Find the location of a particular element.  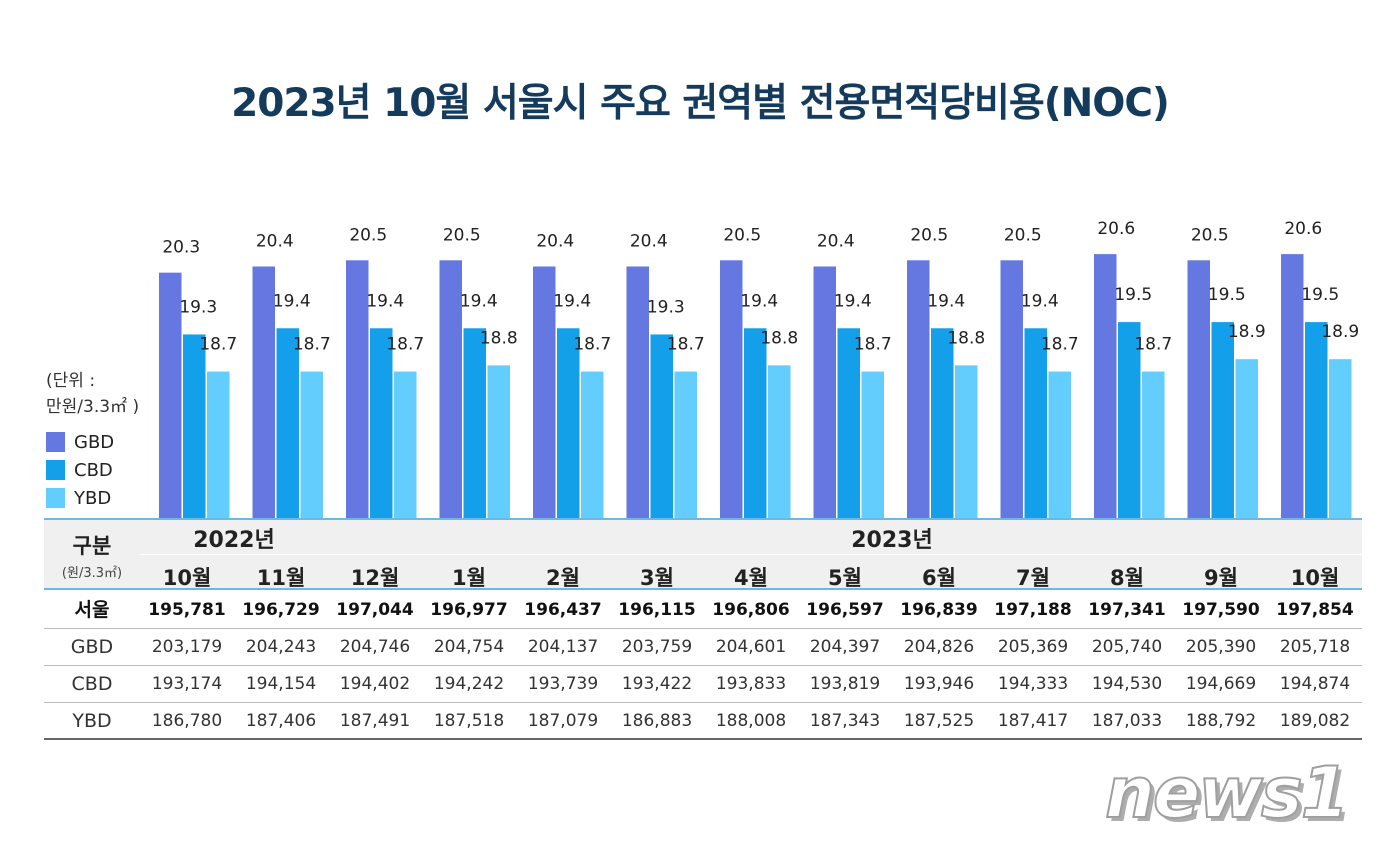

table-cell: 197,188 is located at coordinates (1033, 610).